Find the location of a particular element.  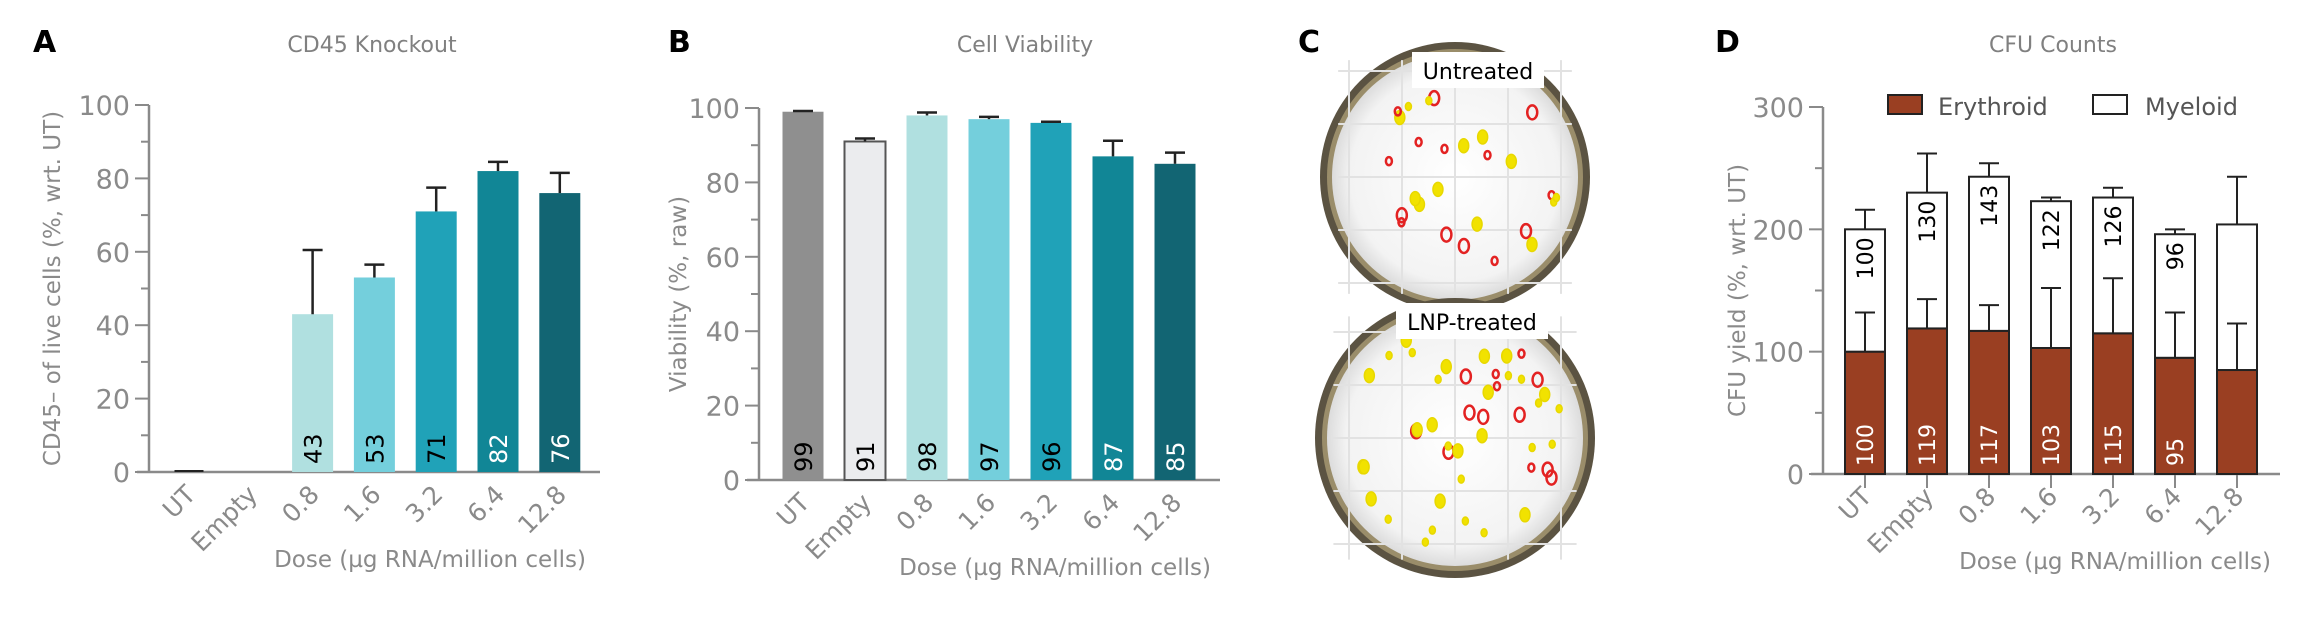

dish-label-untreated: Untreated is located at coordinates (1478, 72).